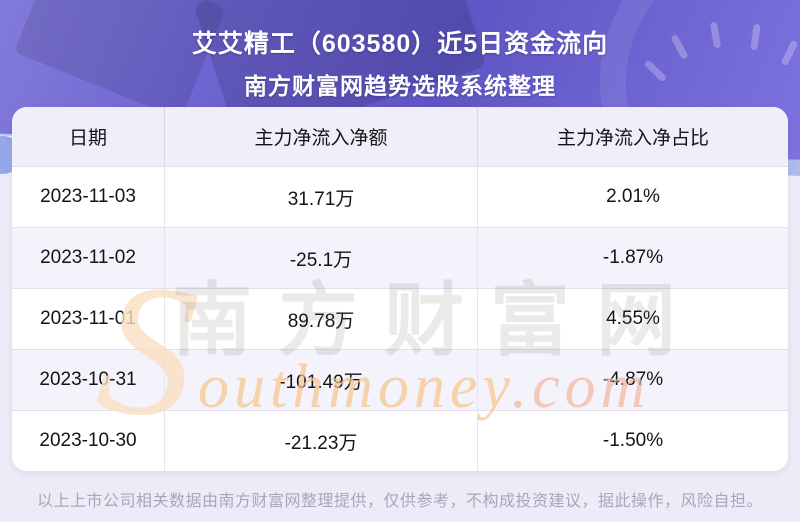 The image size is (800, 522). Describe the element at coordinates (88, 380) in the screenshot. I see `cell-date: 2023-10-31` at that location.